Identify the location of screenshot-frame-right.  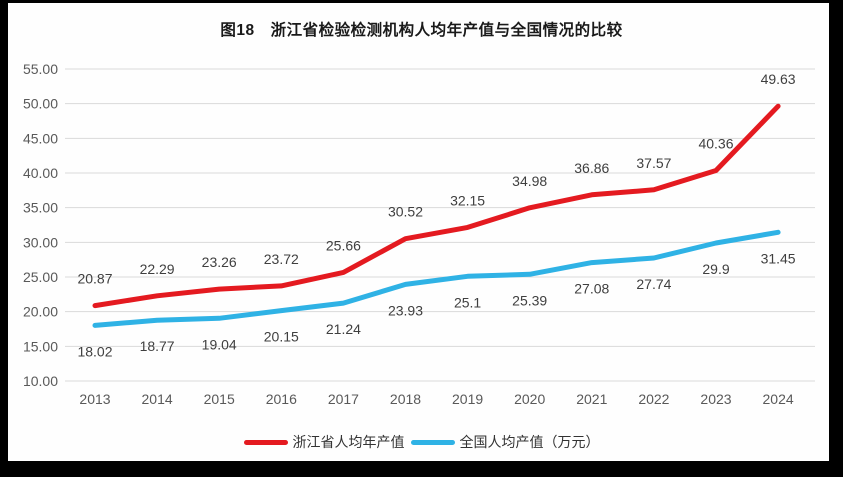
(836, 238).